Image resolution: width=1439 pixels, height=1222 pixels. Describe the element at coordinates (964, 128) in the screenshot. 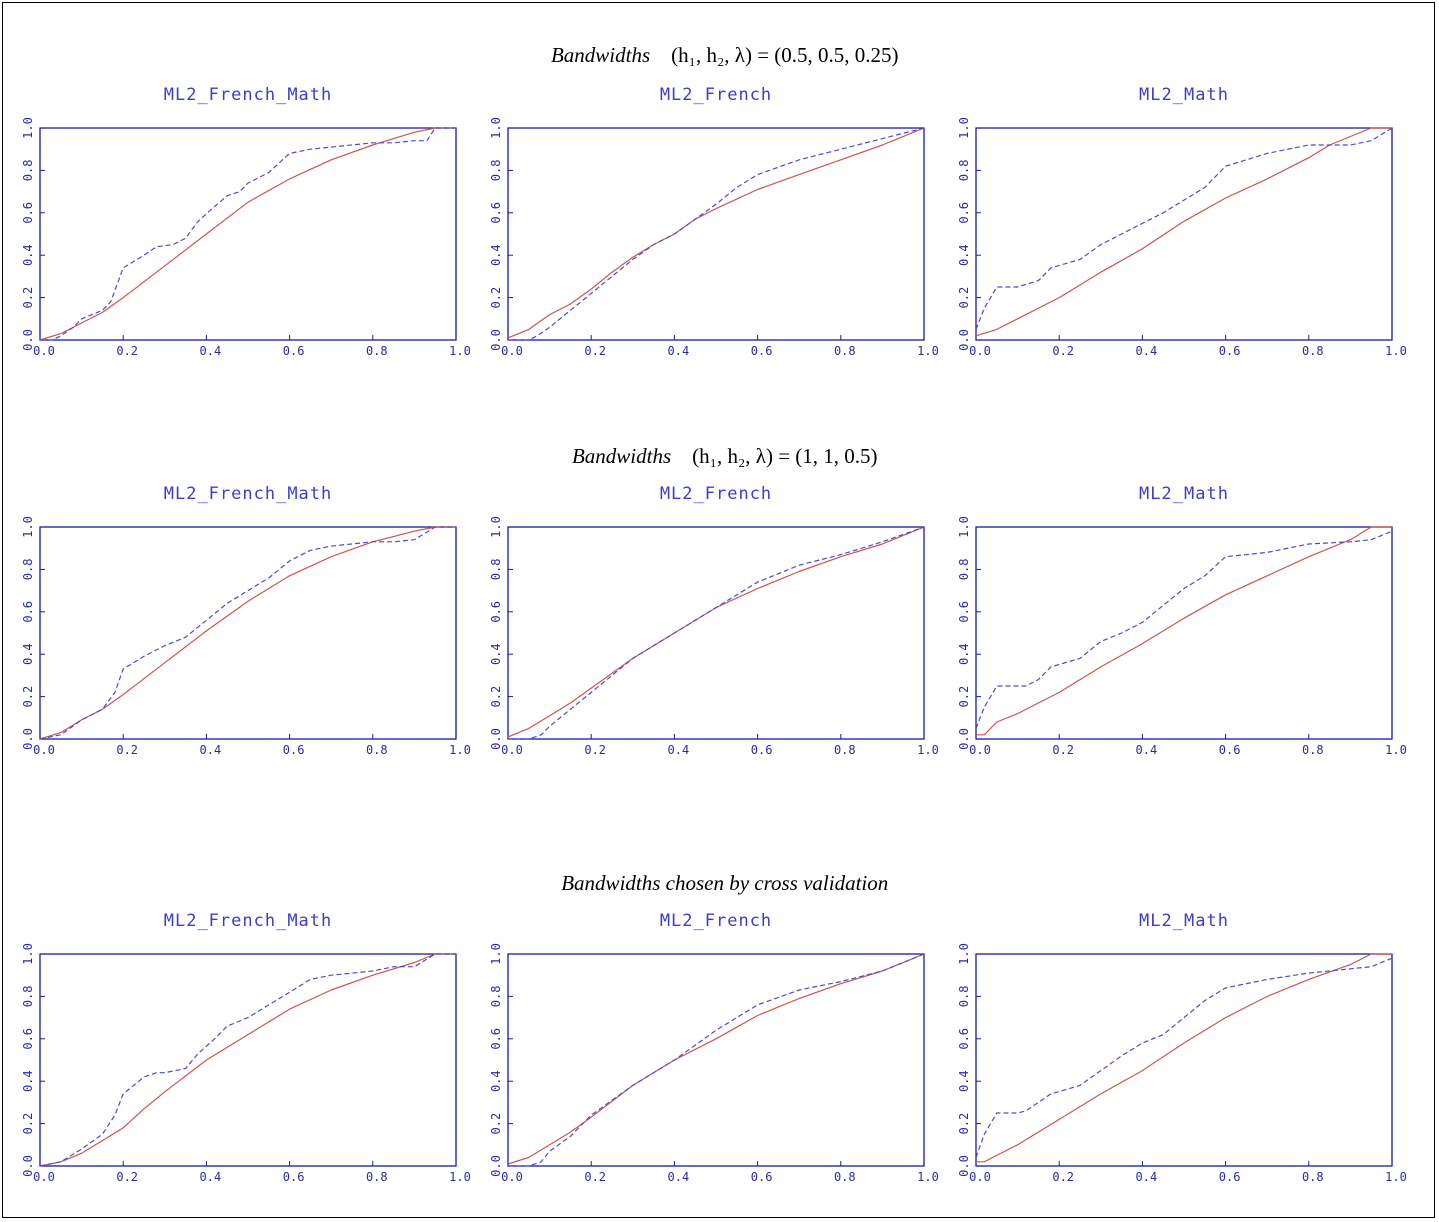

I see `chart-3-ytick-label: 1.0` at that location.